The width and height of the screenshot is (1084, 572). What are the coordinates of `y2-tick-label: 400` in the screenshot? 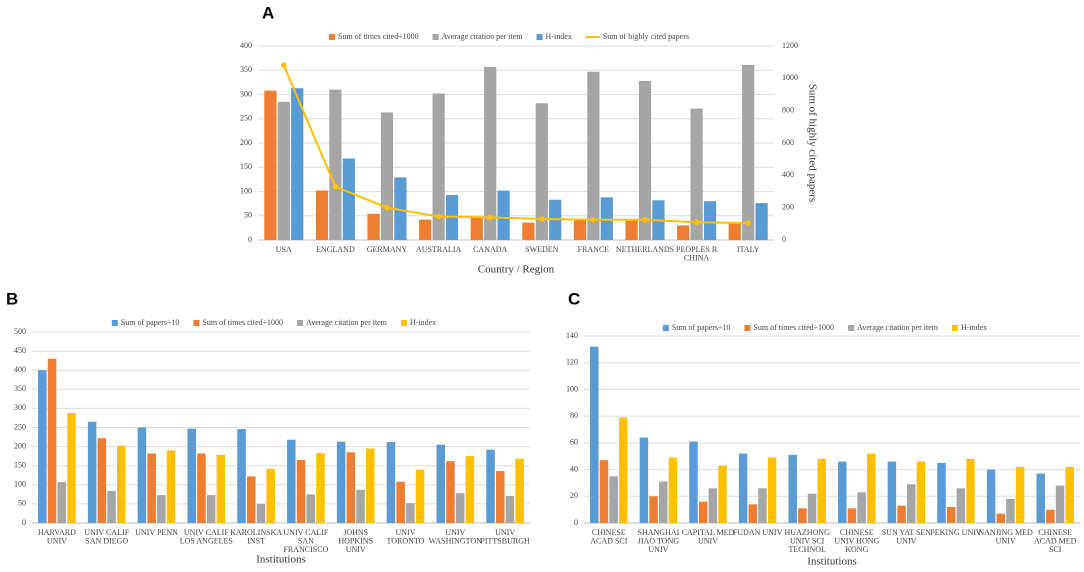 It's located at (788, 174).